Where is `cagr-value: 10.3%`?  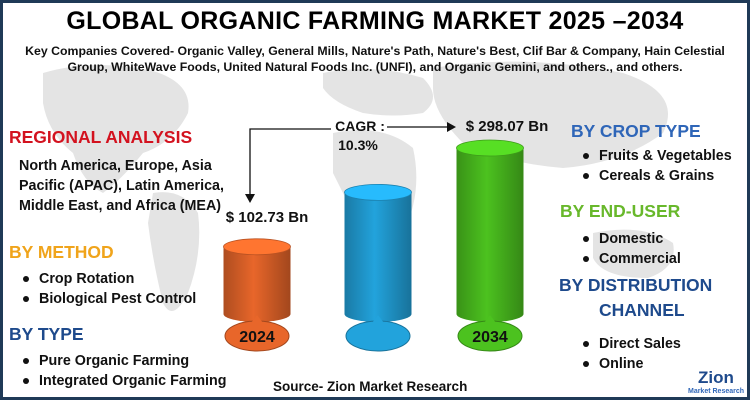 cagr-value: 10.3% is located at coordinates (358, 145).